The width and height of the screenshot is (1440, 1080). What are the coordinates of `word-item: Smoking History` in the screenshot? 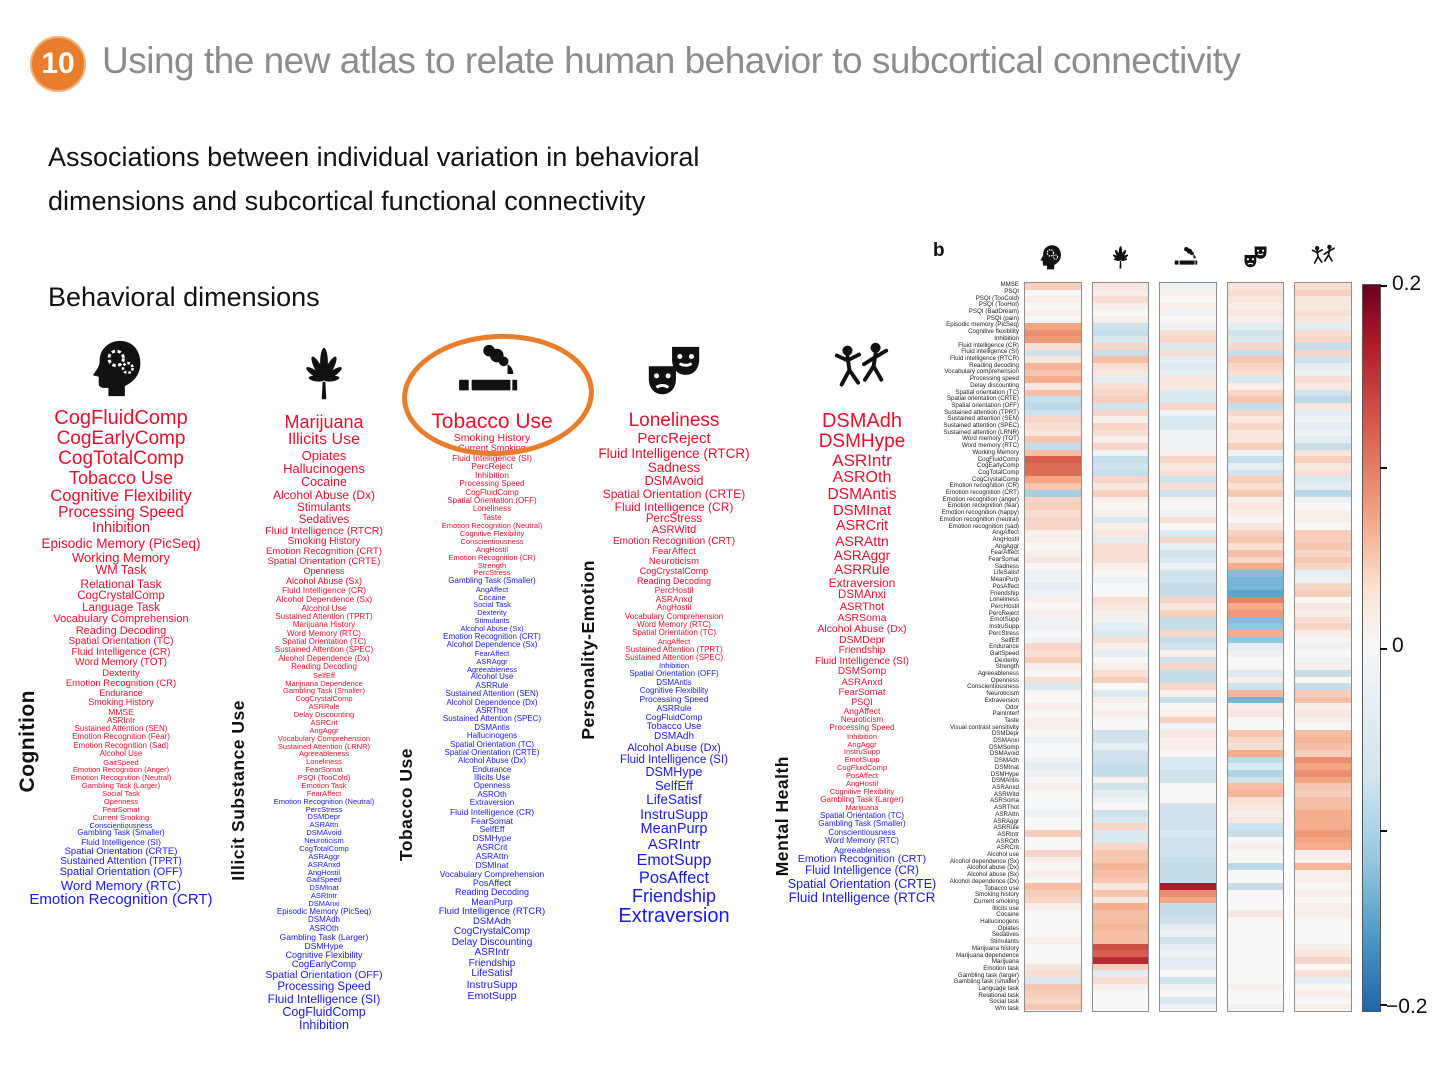 It's located at (324, 541).